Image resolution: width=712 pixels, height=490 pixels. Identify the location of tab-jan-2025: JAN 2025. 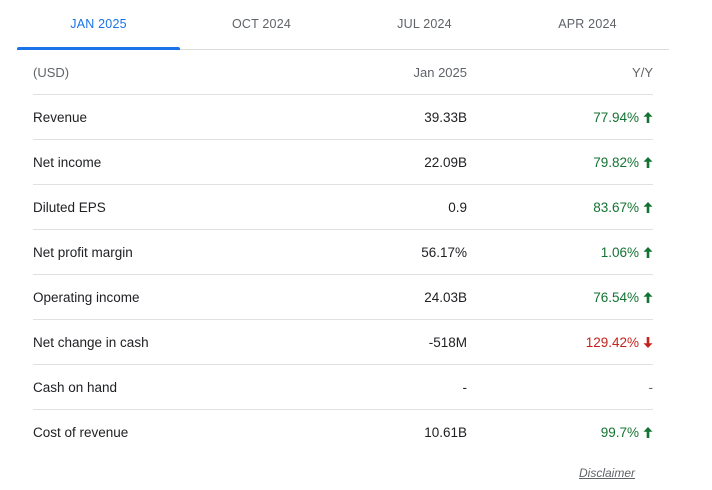
(98, 25).